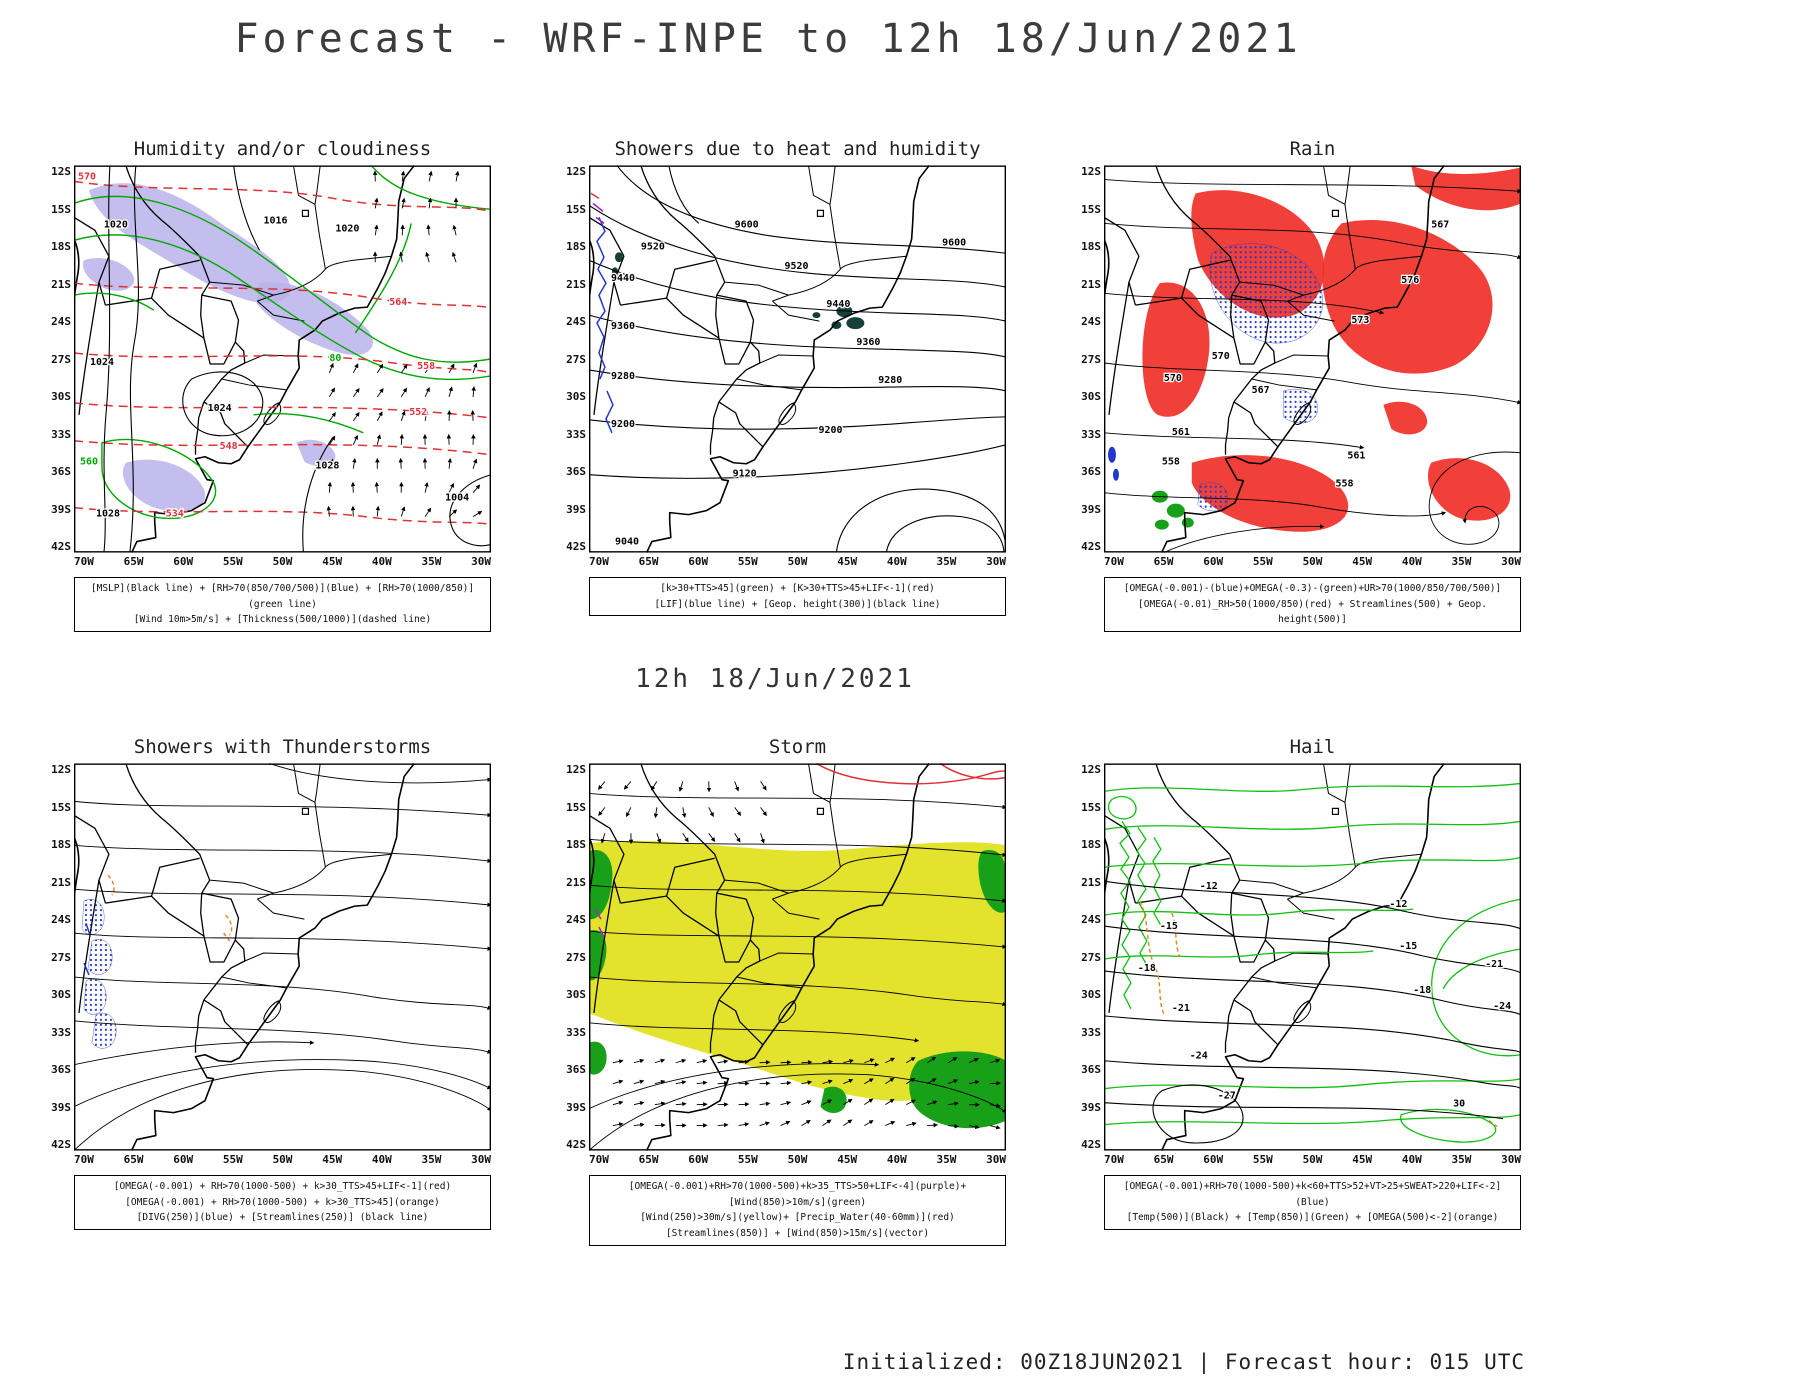 The width and height of the screenshot is (1800, 1400). Describe the element at coordinates (797, 266) in the screenshot. I see `contour-label: 9520` at that location.